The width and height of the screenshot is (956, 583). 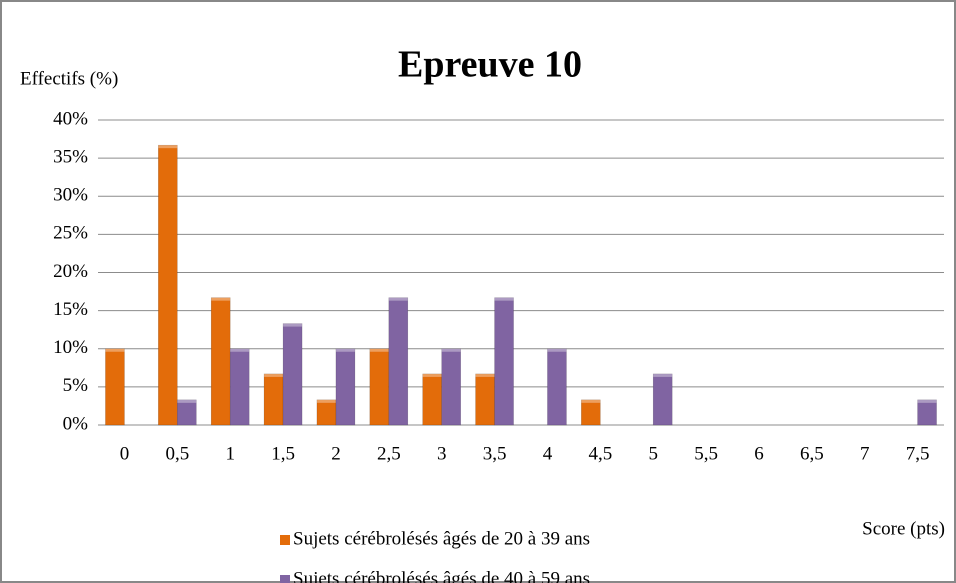 What do you see at coordinates (76, 423) in the screenshot?
I see `y-tick-label: 0%` at bounding box center [76, 423].